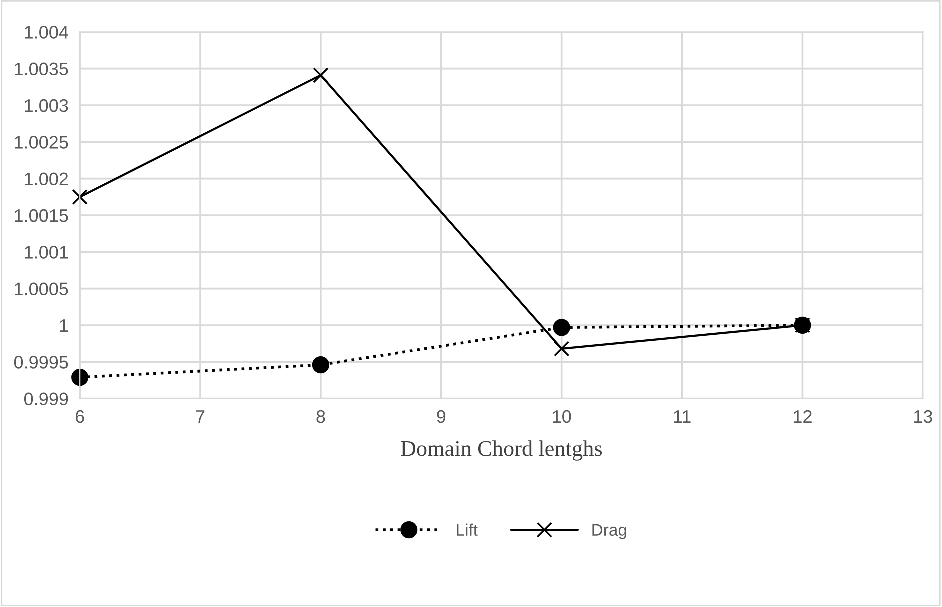  Describe the element at coordinates (609, 532) in the screenshot. I see `legend-label: Drag` at that location.